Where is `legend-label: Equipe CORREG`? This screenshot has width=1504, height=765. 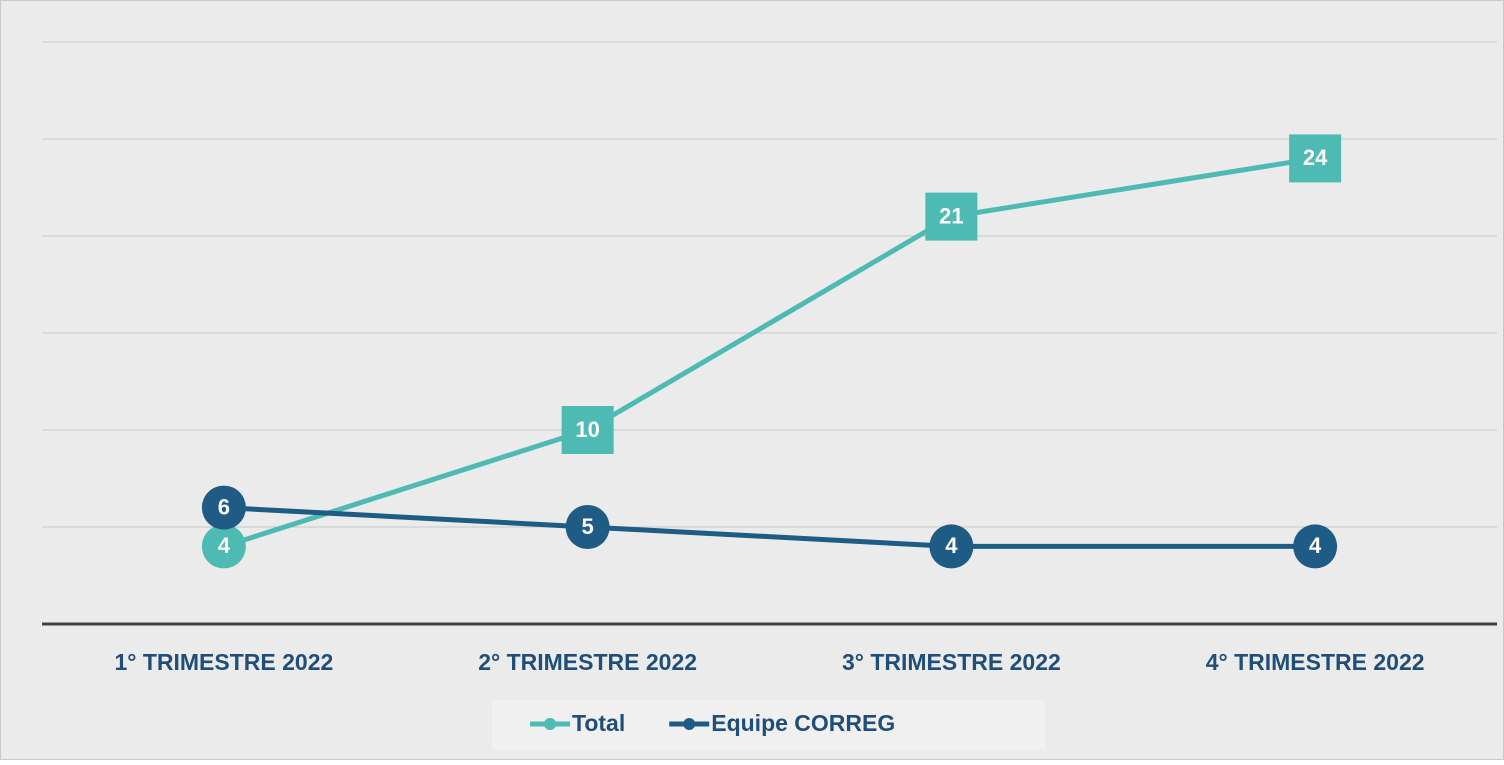 legend-label: Equipe CORREG is located at coordinates (803, 723).